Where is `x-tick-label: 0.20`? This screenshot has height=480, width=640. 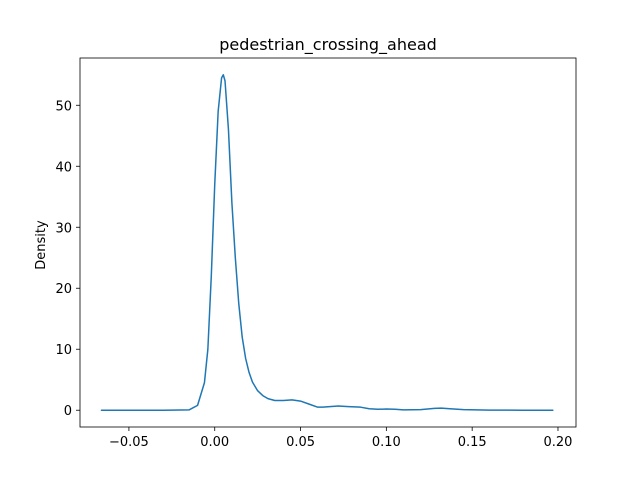 x-tick-label: 0.20 is located at coordinates (558, 442).